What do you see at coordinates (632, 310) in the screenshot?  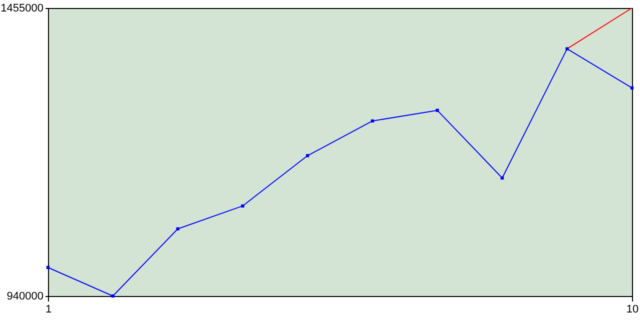 I see `x-tick-label: 10` at bounding box center [632, 310].